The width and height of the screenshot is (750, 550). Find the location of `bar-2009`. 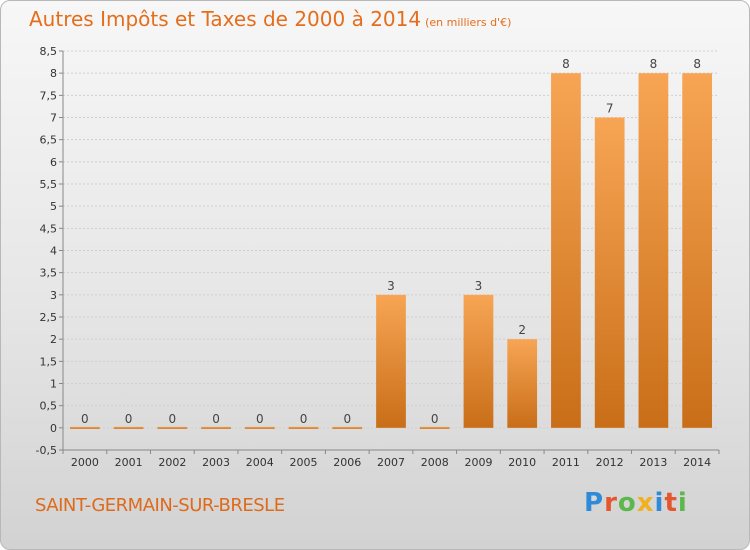

bar-2009 is located at coordinates (478, 361).